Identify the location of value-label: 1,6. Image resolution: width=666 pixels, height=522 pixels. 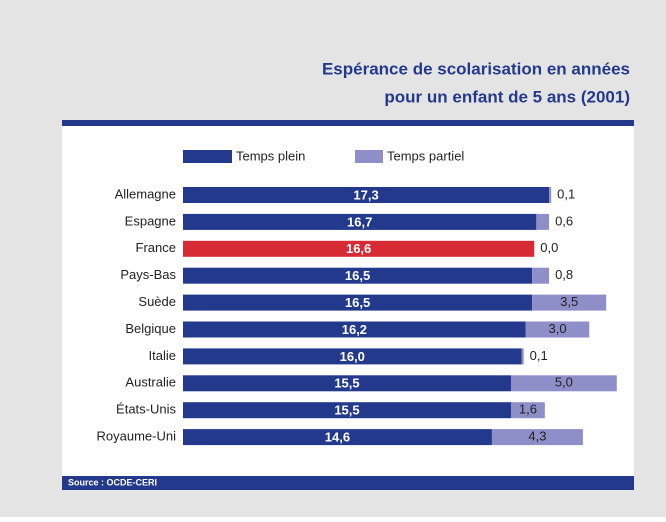
(528, 409).